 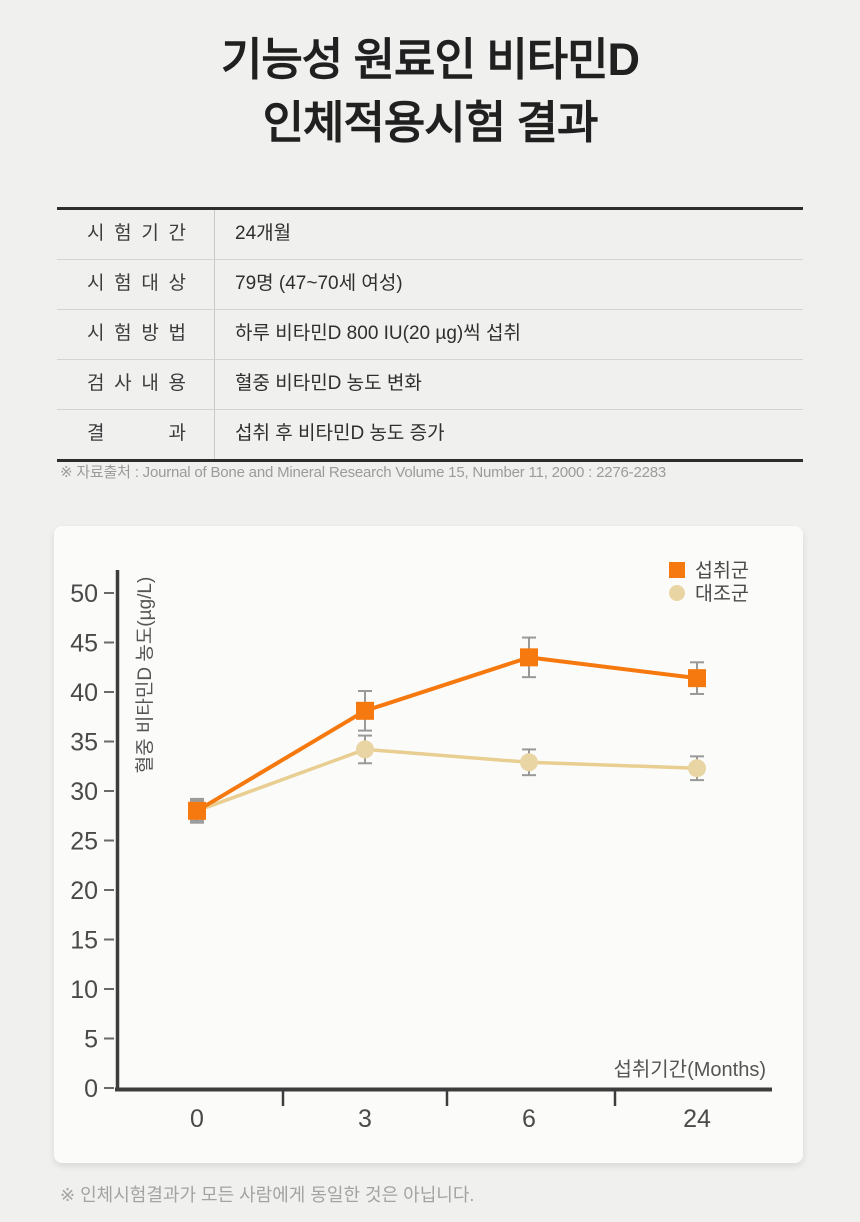 What do you see at coordinates (677, 593) in the screenshot?
I see `legend-circle-icon` at bounding box center [677, 593].